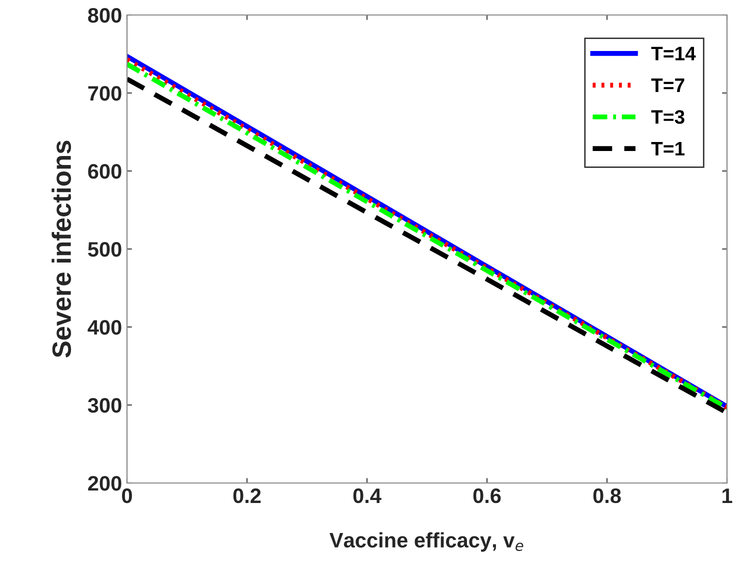 Image resolution: width=741 pixels, height=573 pixels. I want to click on legend-label: T=7, so click(667, 85).